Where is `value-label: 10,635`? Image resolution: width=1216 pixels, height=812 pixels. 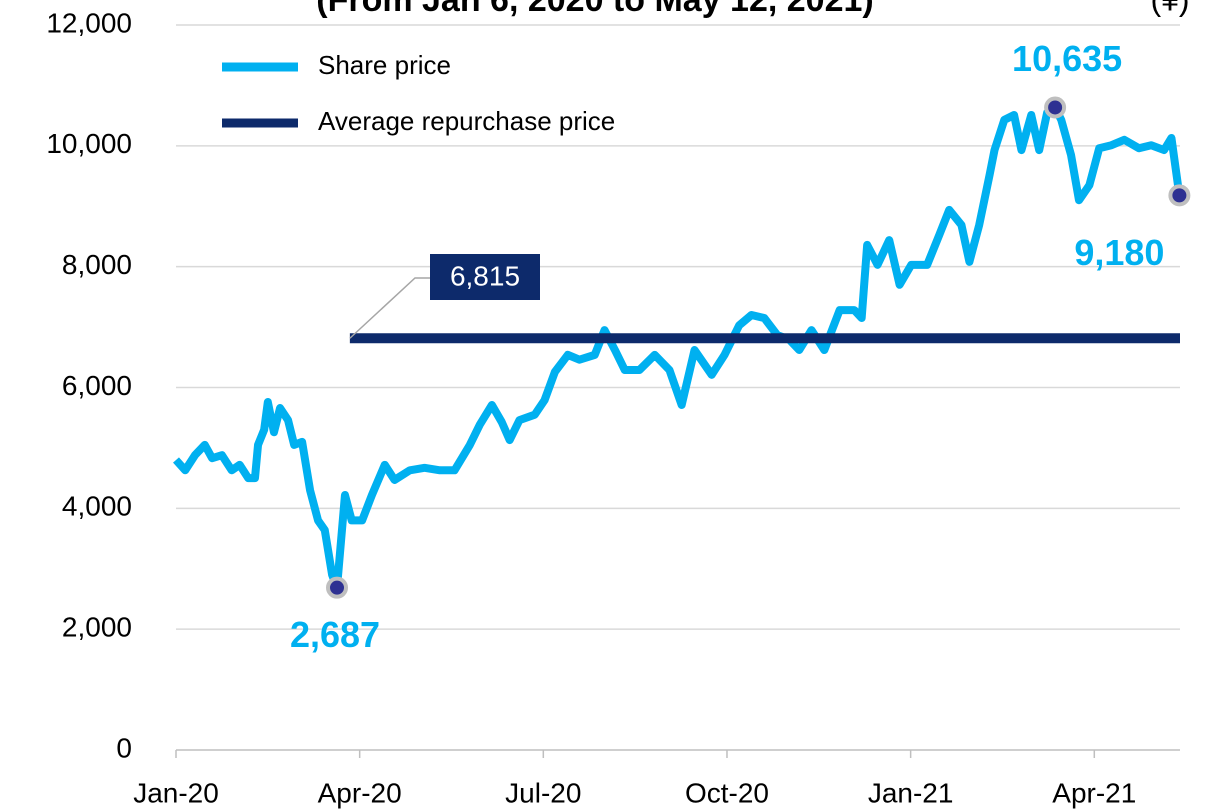
value-label: 10,635 is located at coordinates (1067, 58).